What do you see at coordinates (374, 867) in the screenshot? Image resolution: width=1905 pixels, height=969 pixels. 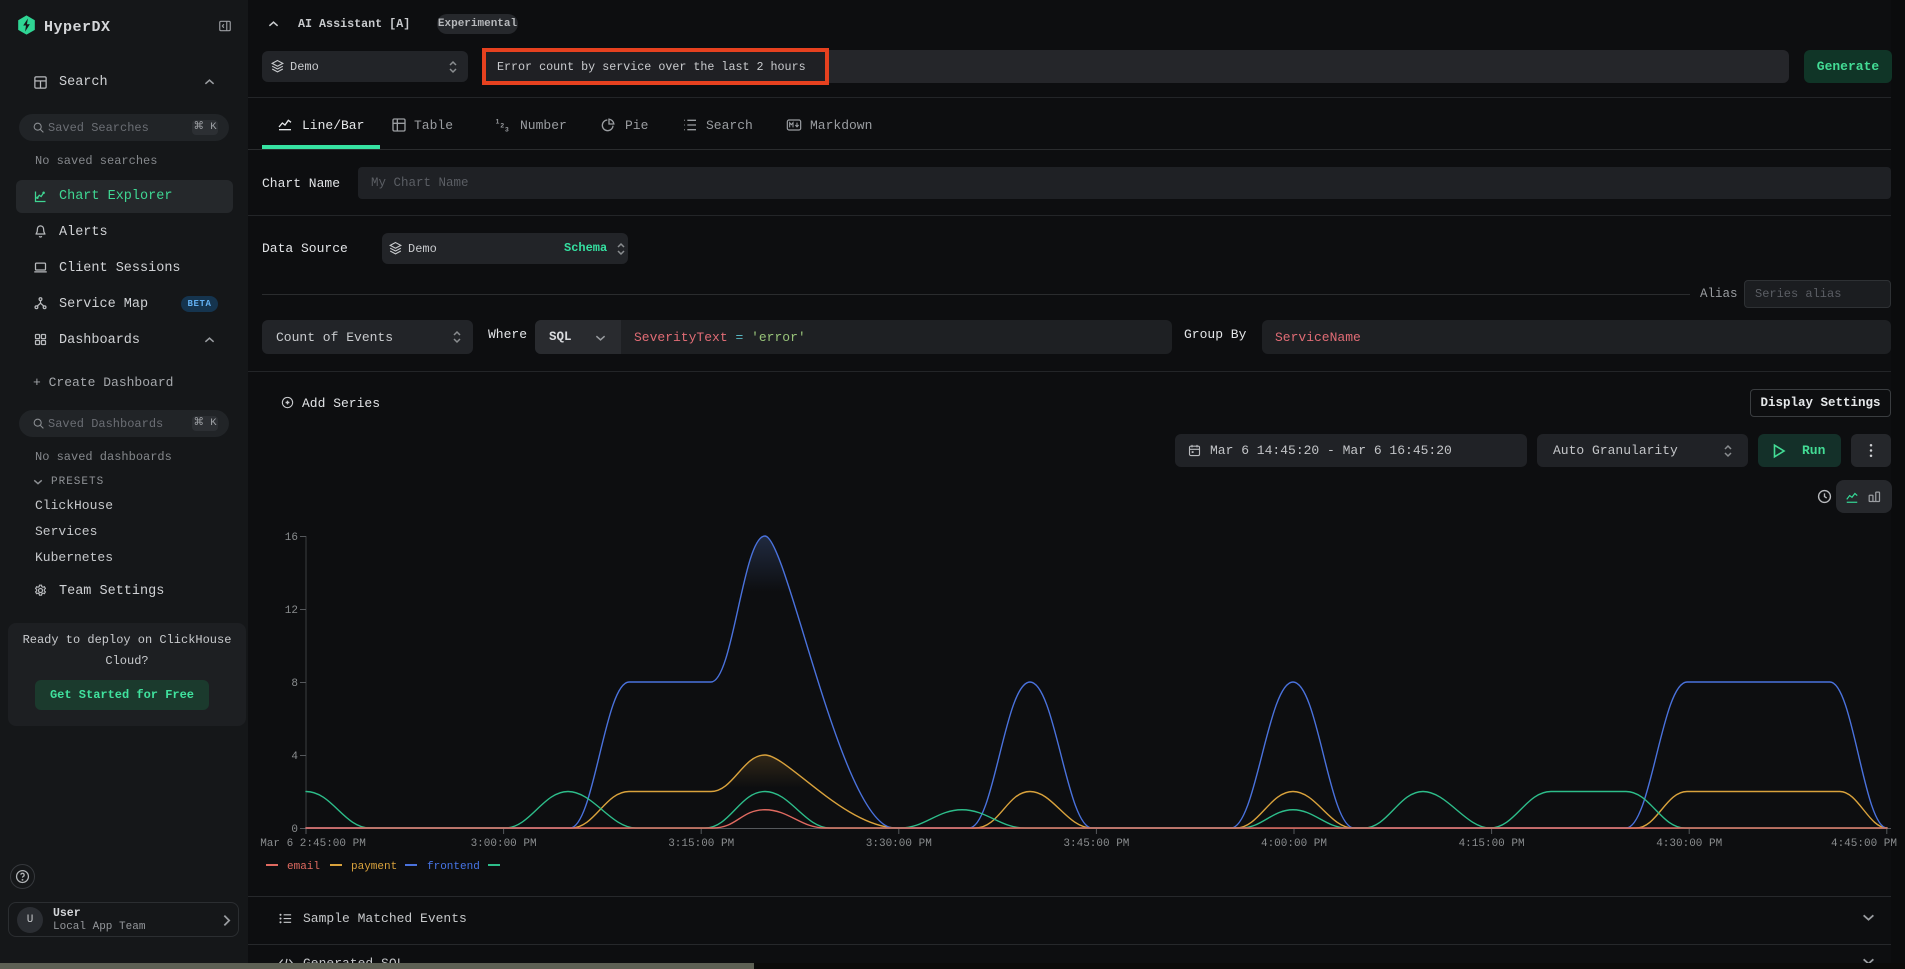 I see `svg-text: payment` at bounding box center [374, 867].